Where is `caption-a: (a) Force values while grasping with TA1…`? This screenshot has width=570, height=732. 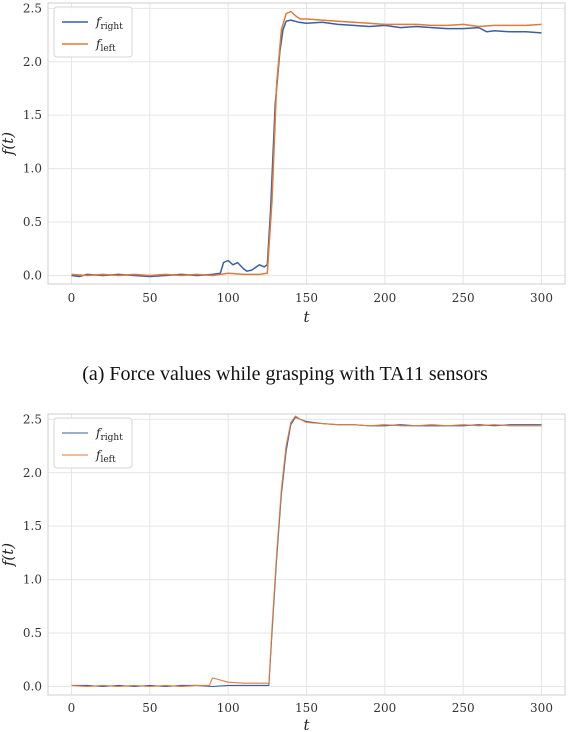
caption-a: (a) Force values while grasping with TA1… is located at coordinates (285, 374).